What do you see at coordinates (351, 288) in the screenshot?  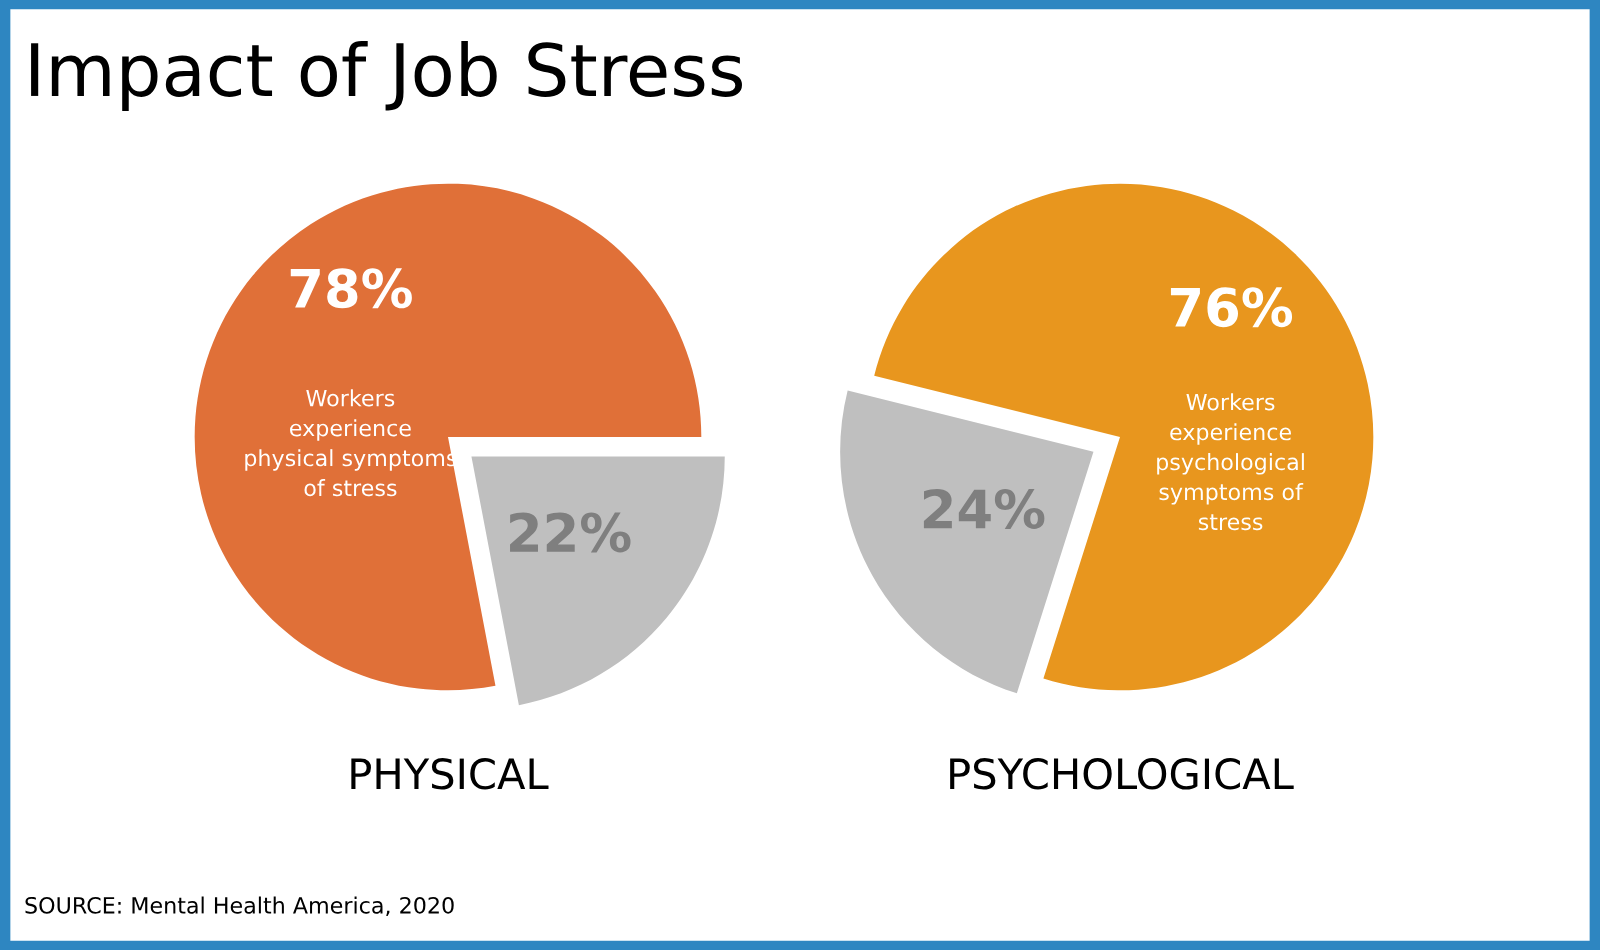 I see `data-label: 78%` at bounding box center [351, 288].